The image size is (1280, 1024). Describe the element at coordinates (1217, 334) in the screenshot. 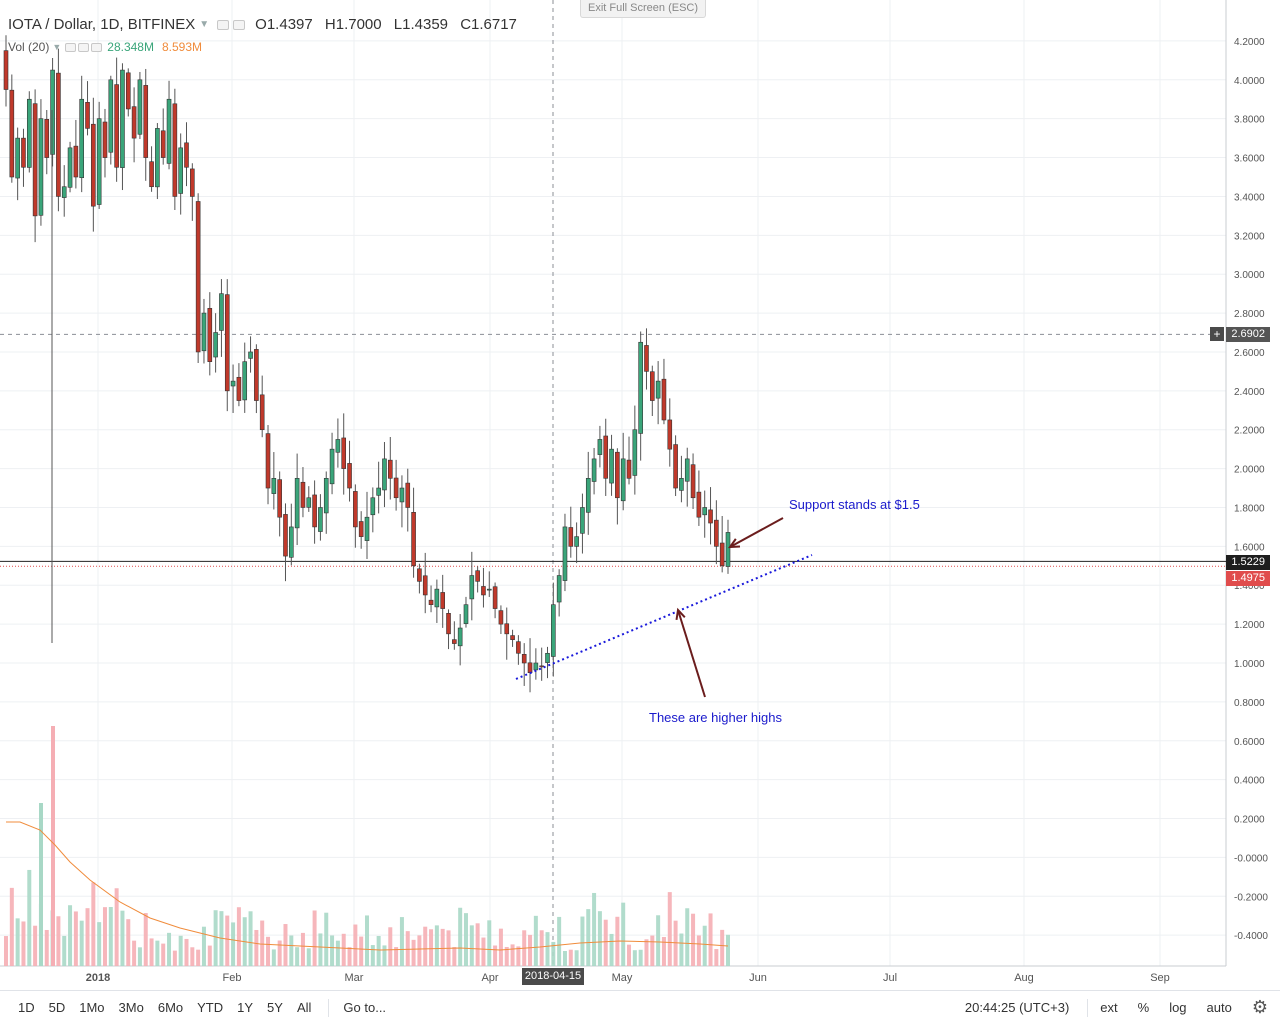

I see `add-alert-button: +` at that location.